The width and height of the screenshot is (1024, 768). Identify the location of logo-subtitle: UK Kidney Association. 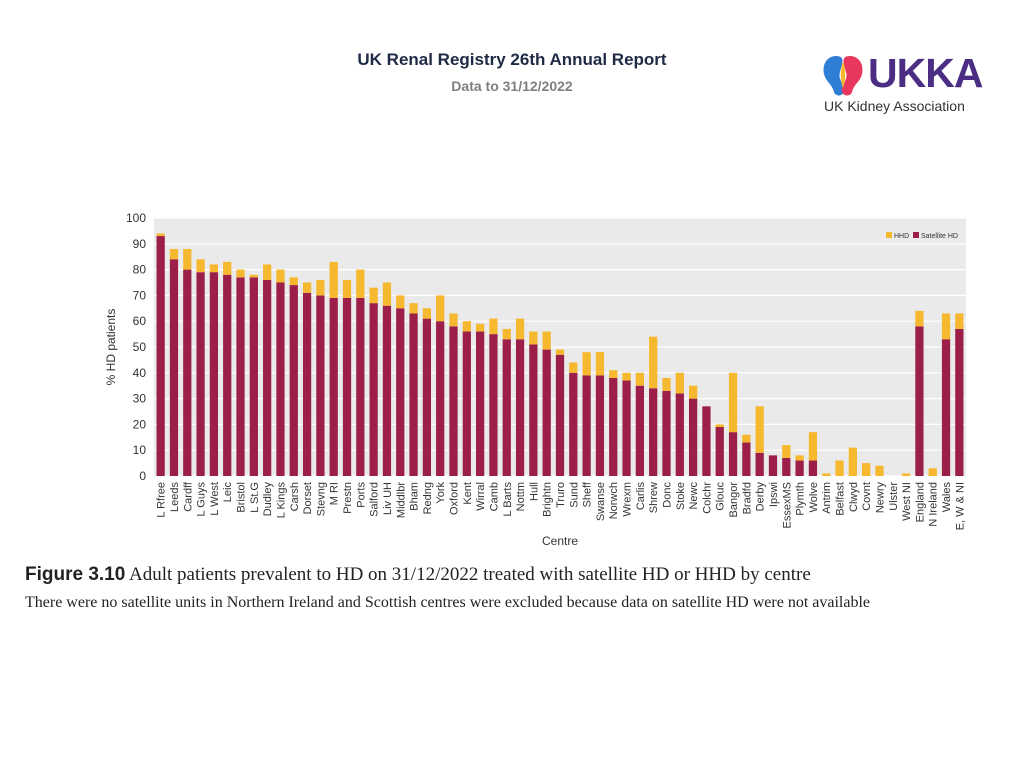
(894, 106).